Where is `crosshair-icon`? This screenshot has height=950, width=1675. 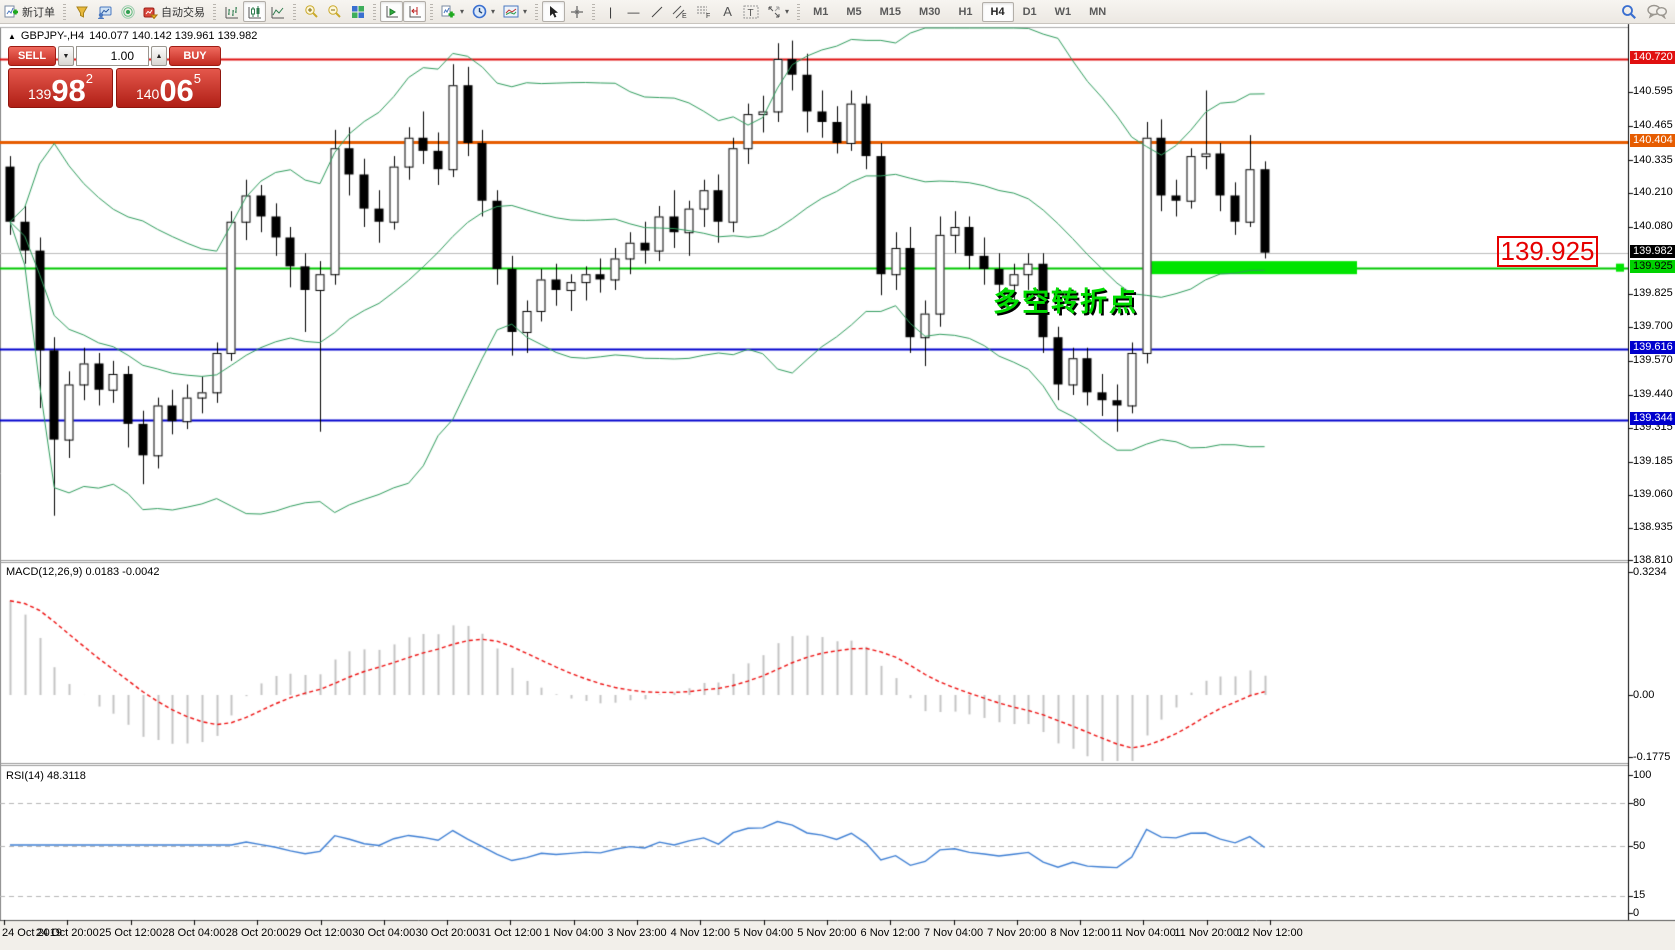
crosshair-icon is located at coordinates (577, 12).